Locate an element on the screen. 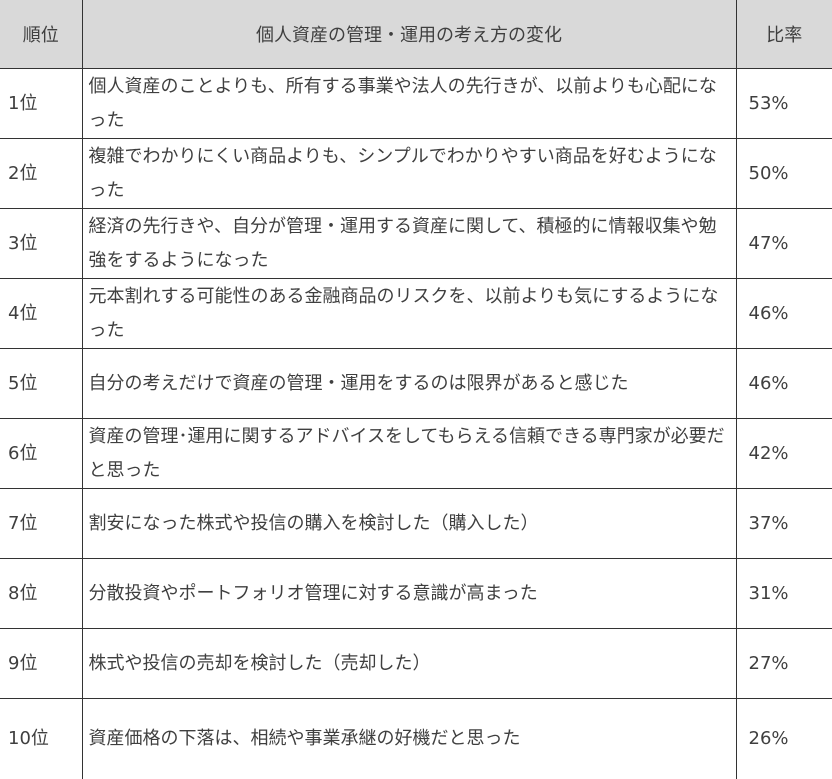 This screenshot has width=832, height=779. text-cell: 自分の考えだけで資産の管理・運用をするのは限界があると感じた is located at coordinates (409, 384).